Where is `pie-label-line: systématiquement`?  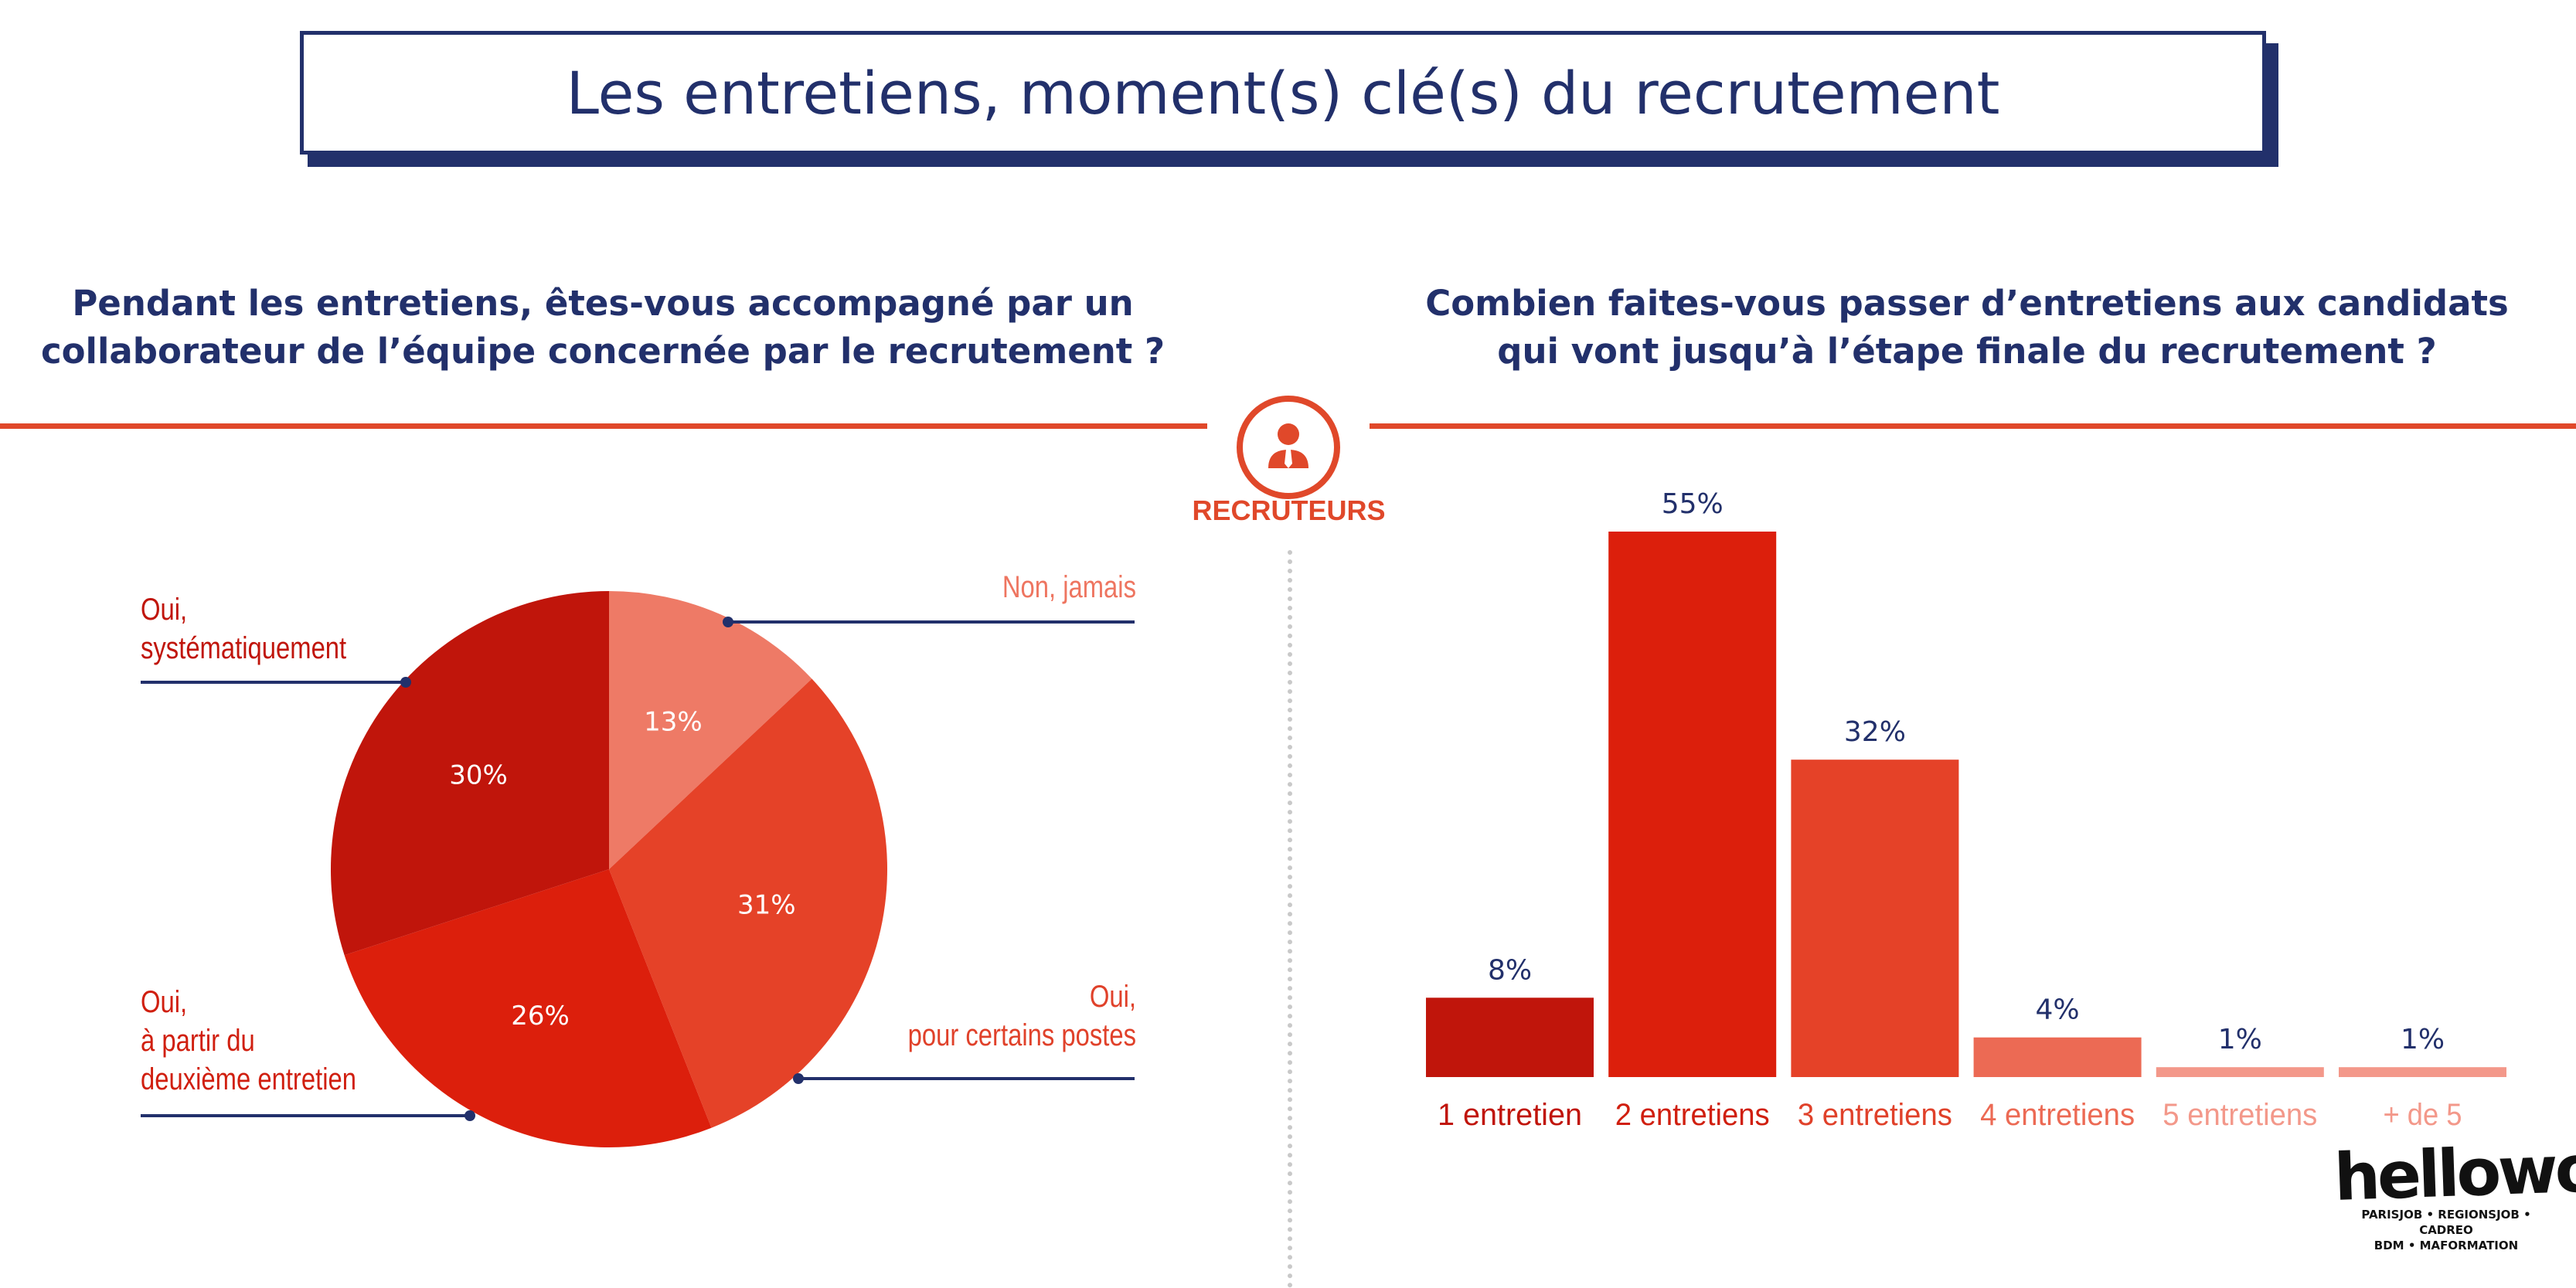 pie-label-line: systématiquement is located at coordinates (244, 648).